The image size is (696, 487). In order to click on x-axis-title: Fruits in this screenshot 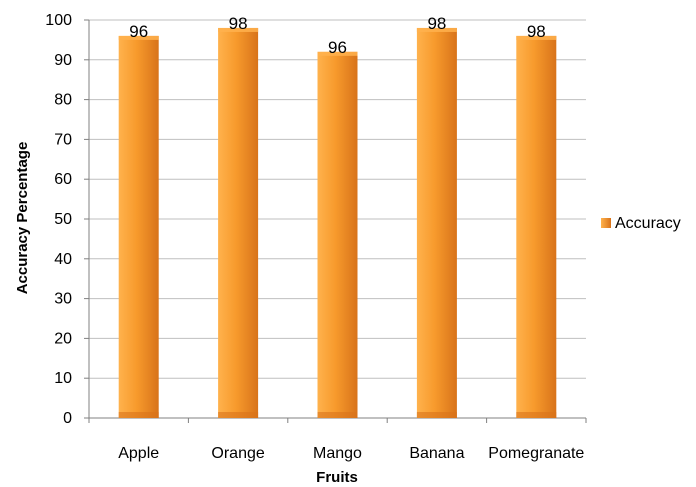, I will do `click(337, 477)`.